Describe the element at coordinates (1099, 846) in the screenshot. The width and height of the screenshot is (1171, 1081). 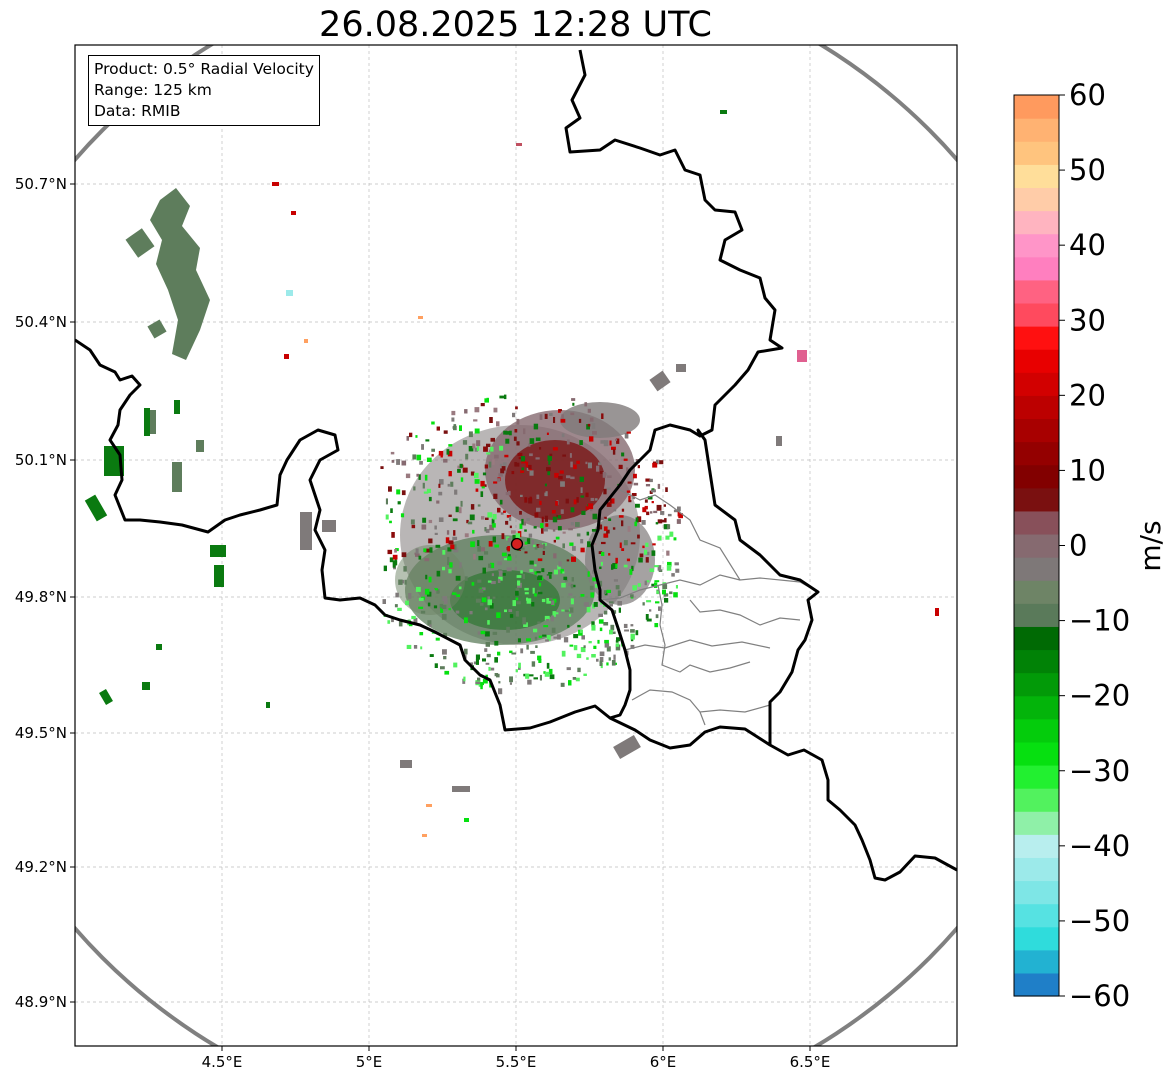
I see `colorbar-tick-label: −40` at that location.